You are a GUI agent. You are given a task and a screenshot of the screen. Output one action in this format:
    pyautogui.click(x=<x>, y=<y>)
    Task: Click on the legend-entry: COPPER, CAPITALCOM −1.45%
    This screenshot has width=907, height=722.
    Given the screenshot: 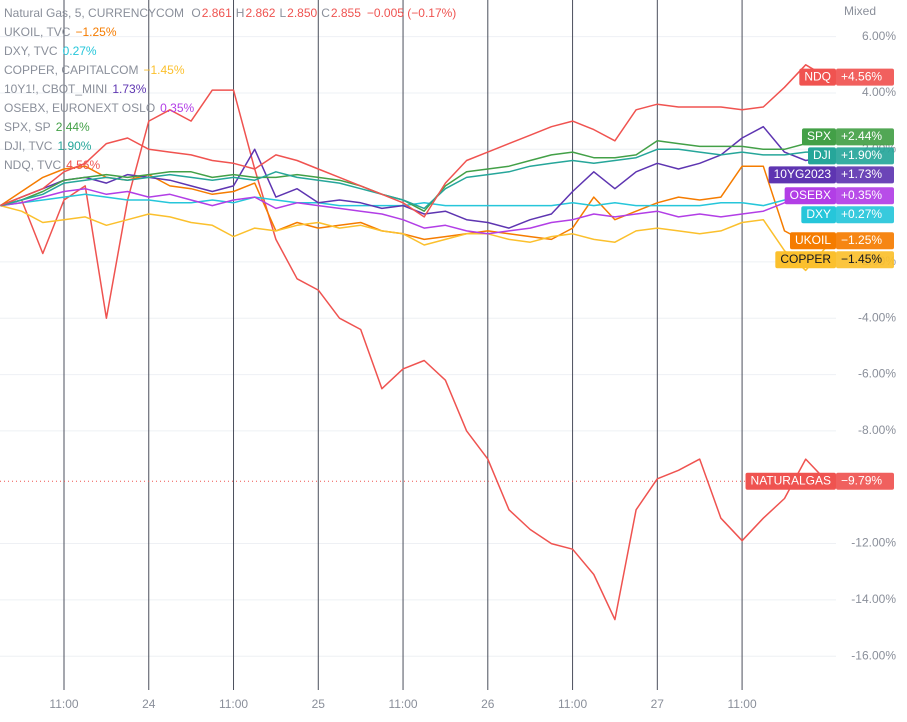 What is the action you would take?
    pyautogui.click(x=94, y=70)
    